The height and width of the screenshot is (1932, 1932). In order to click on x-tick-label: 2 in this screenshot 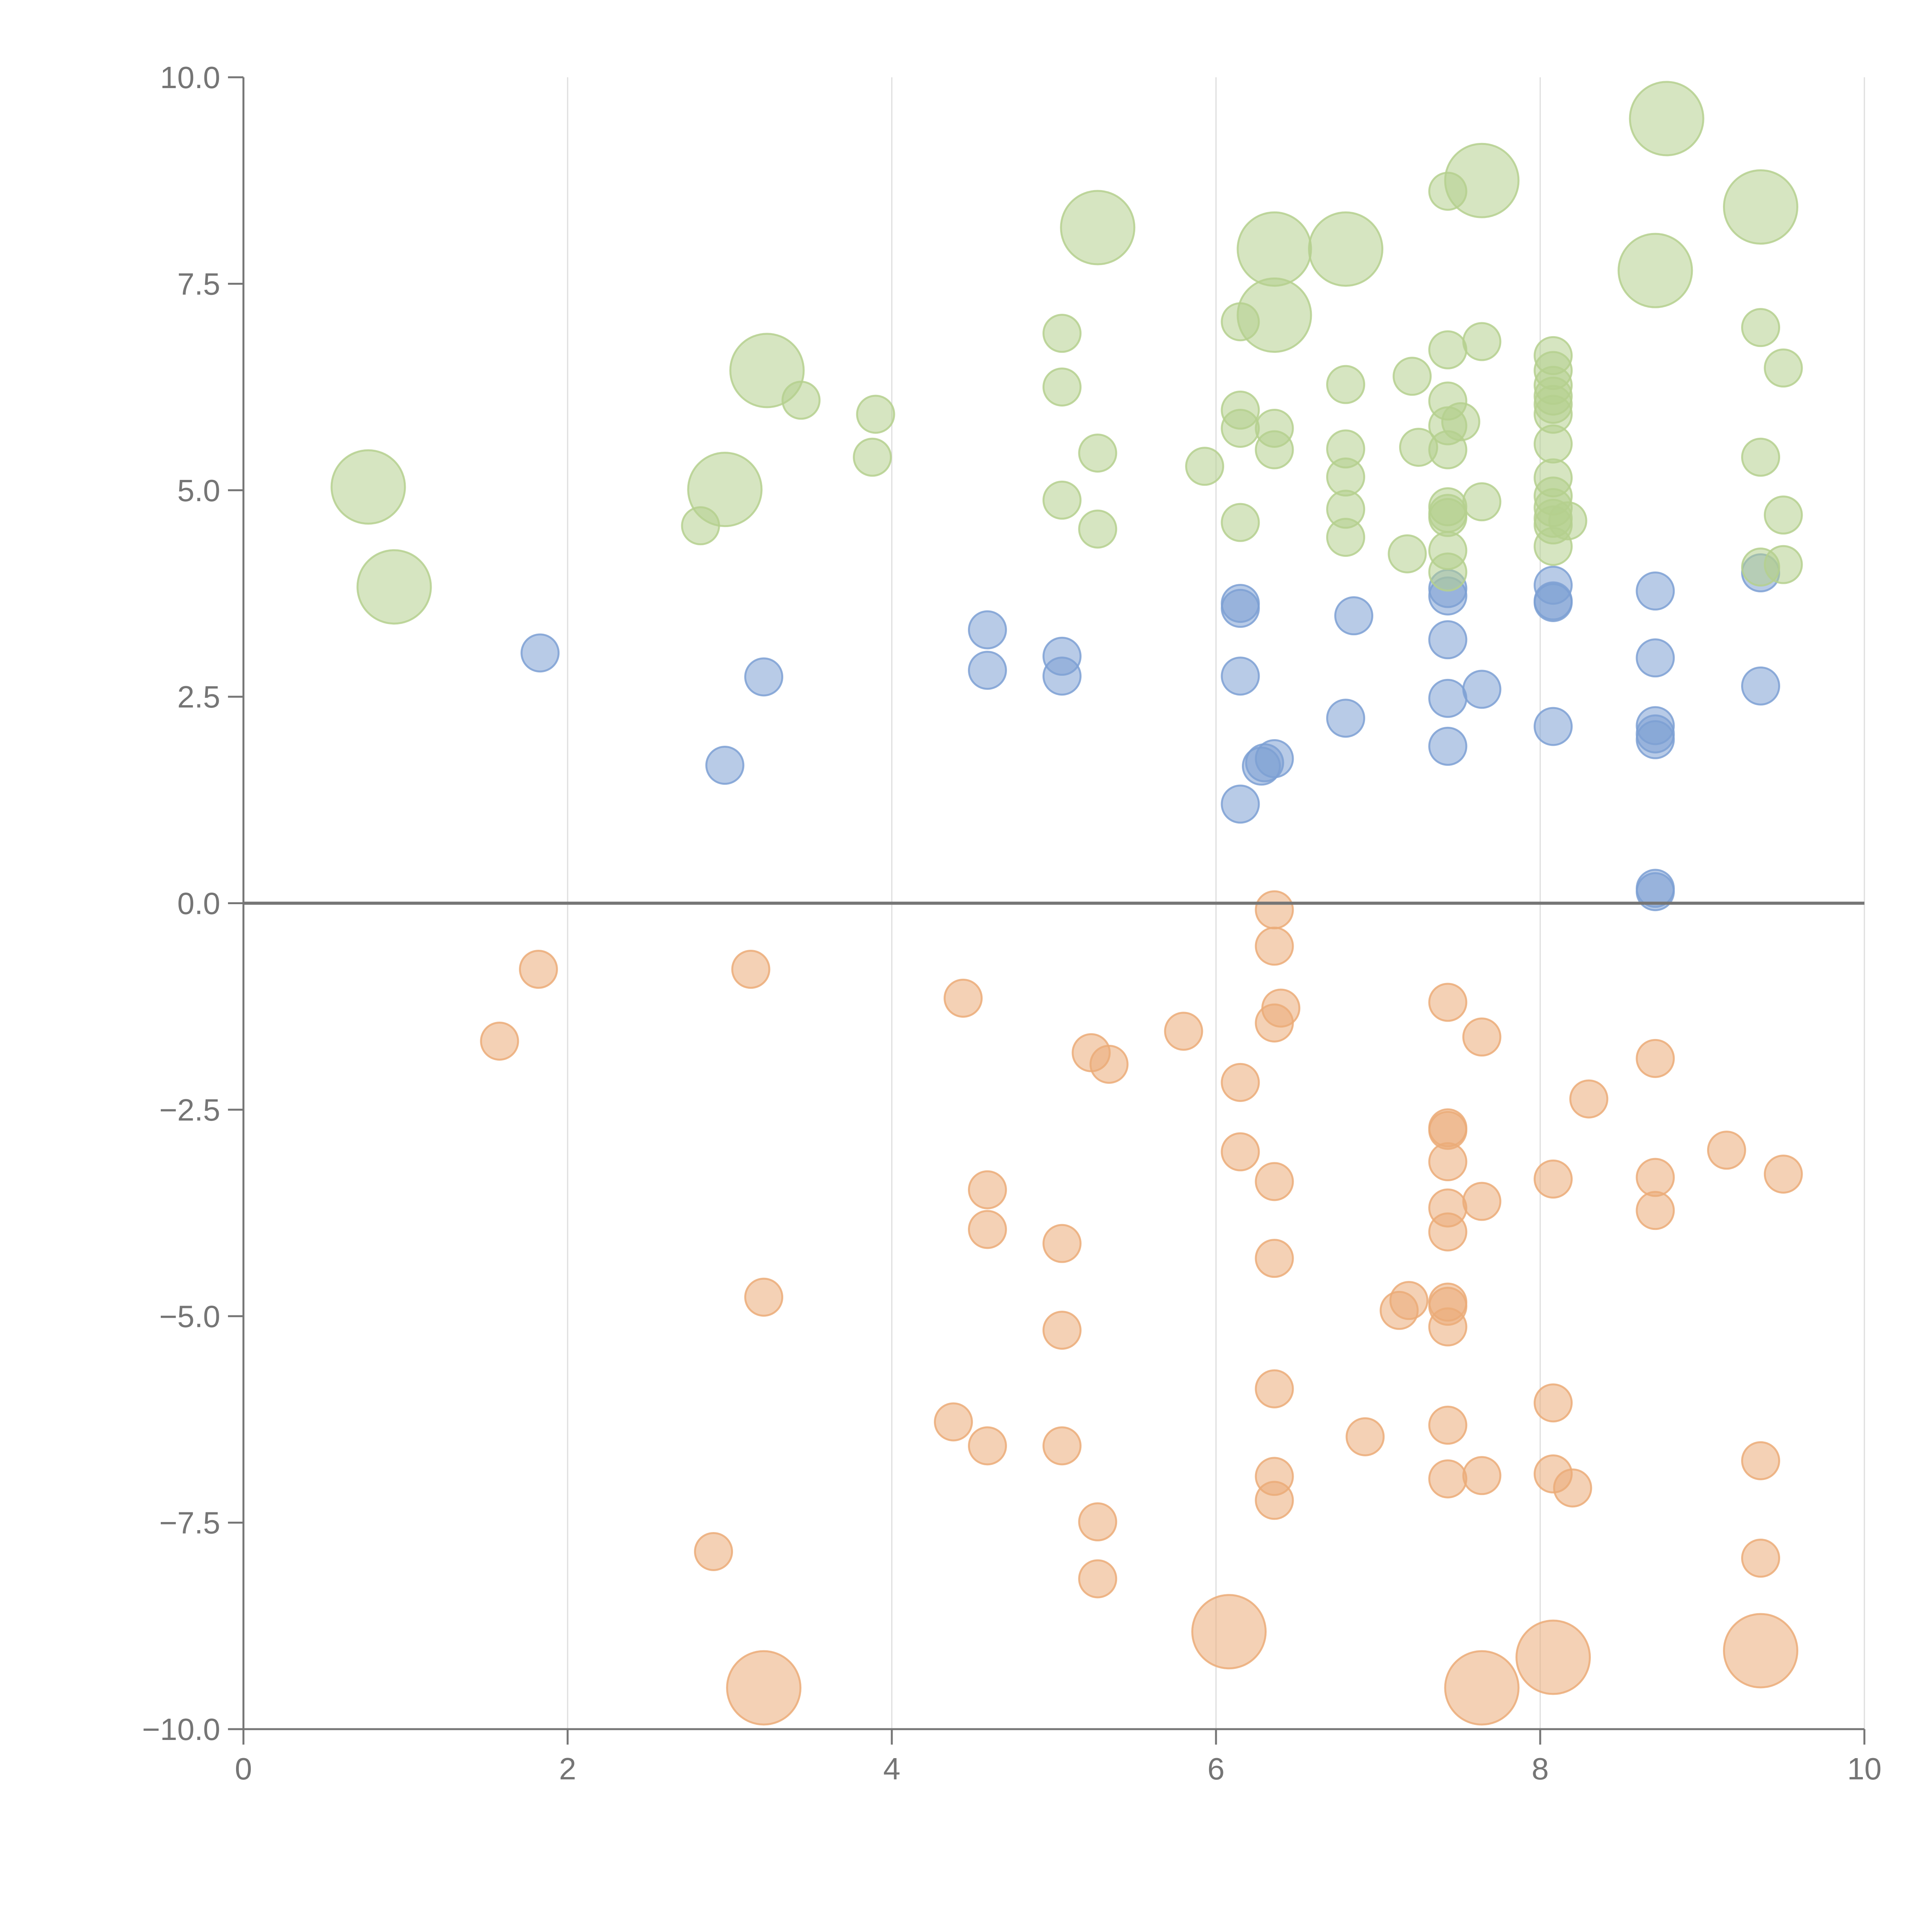, I will do `click(568, 1769)`.